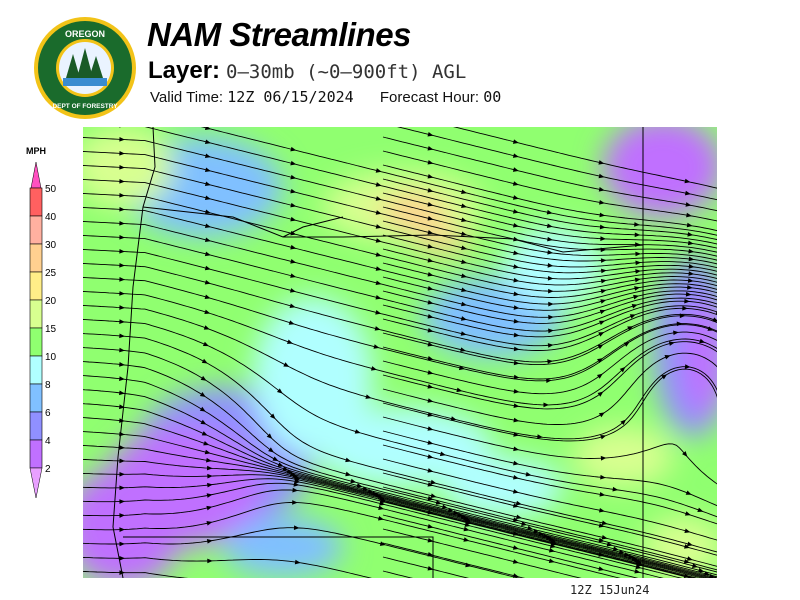 This screenshot has height=600, width=800. I want to click on oregon-department-of-forestry-logo: OREGON DEPT OF FORESTRY, so click(85, 68).